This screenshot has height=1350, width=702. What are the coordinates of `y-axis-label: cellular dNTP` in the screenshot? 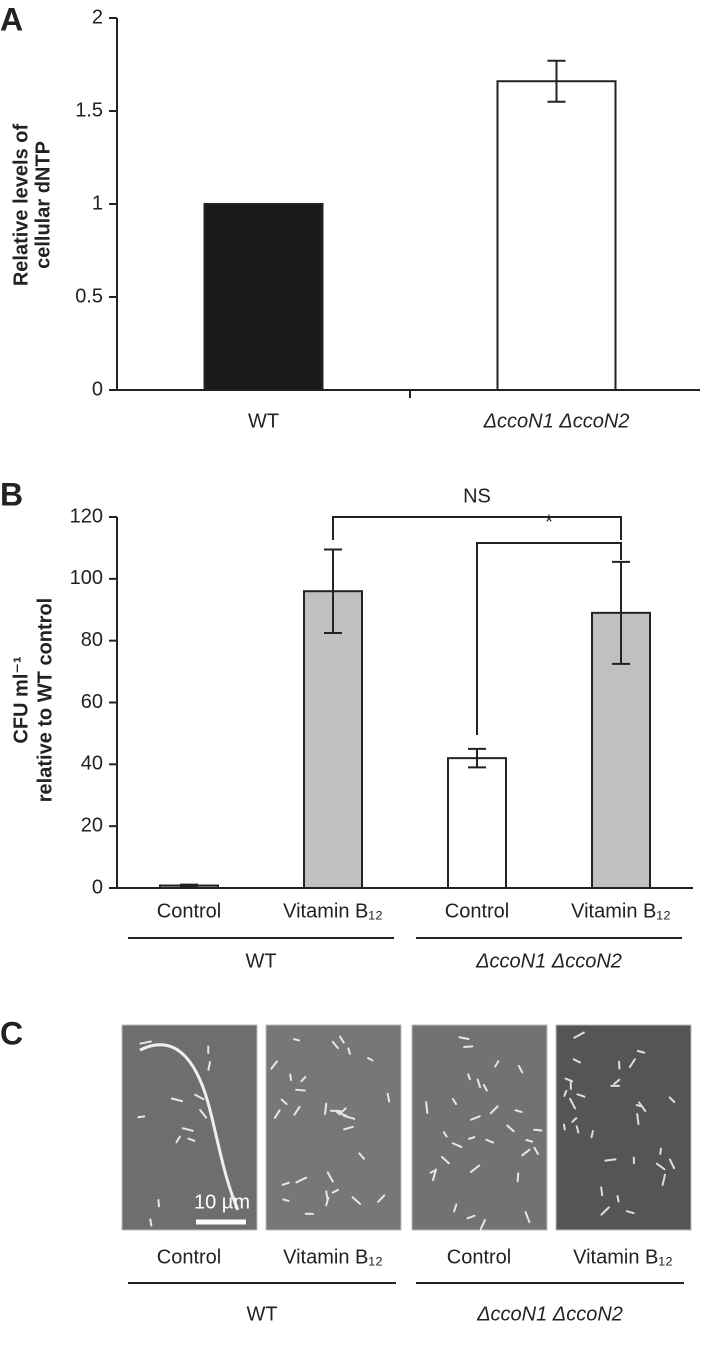 It's located at (43, 205).